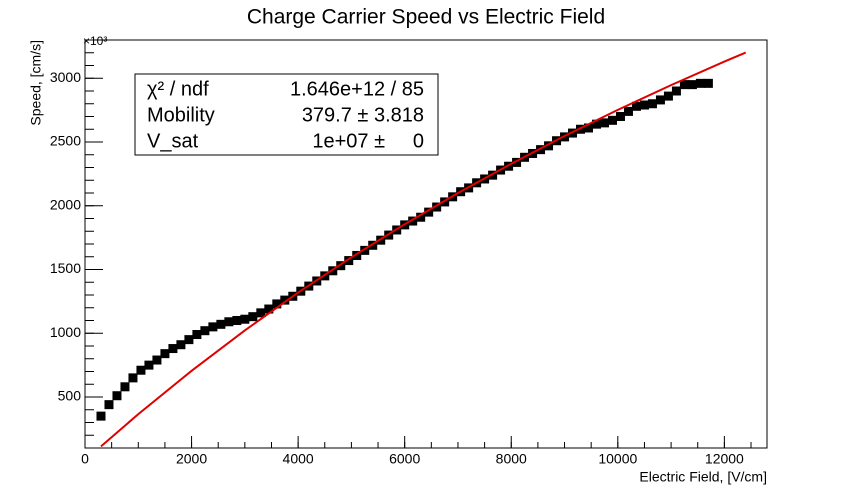  Describe the element at coordinates (36, 83) in the screenshot. I see `y-axis-label: Speed, [cm/s]` at that location.